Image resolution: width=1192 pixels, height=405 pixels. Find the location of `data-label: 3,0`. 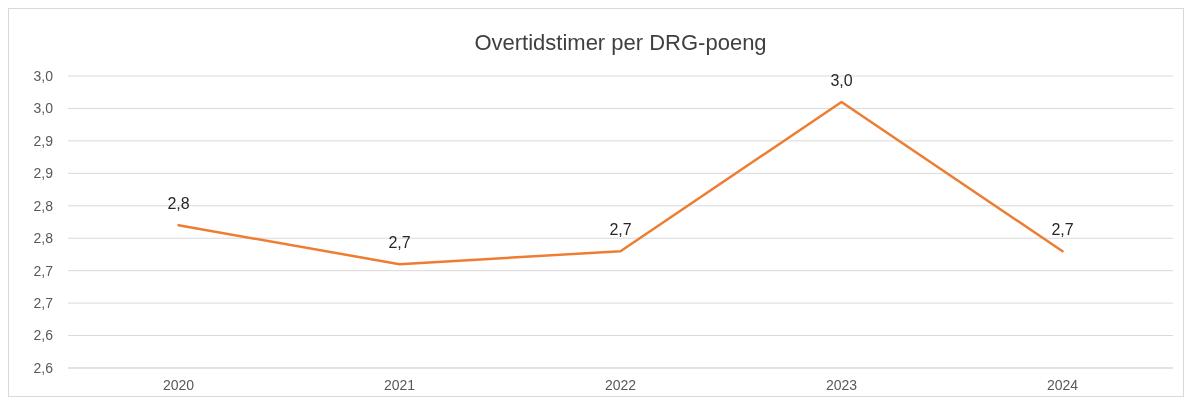

data-label: 3,0 is located at coordinates (841, 80).